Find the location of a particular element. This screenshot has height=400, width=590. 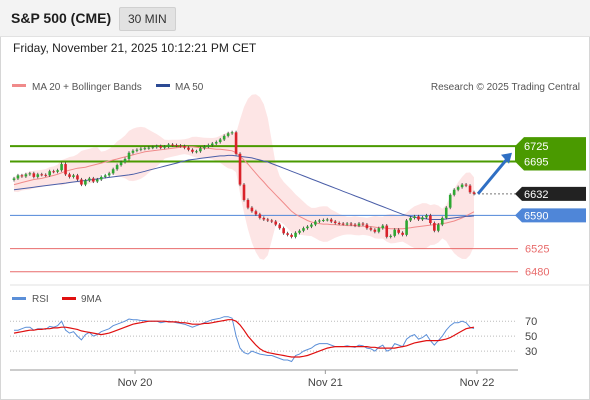

support-tag is located at coordinates (550, 215).